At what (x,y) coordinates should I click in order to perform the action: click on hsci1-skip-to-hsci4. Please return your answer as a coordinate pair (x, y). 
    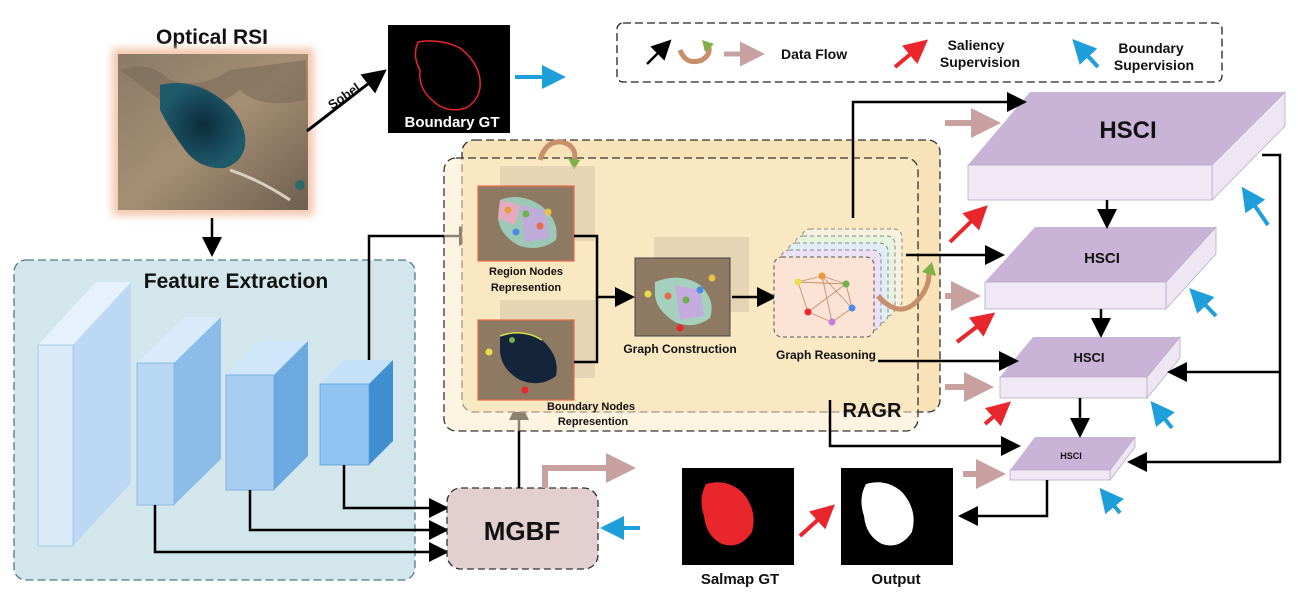
    Looking at the image, I should click on (1204, 312).